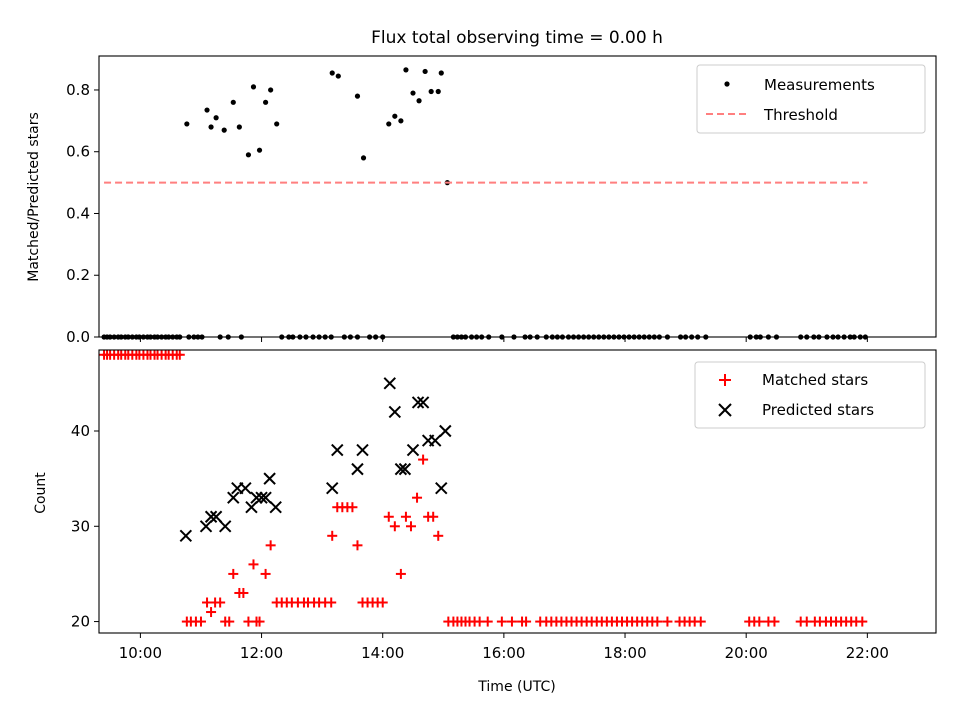  What do you see at coordinates (80, 526) in the screenshot?
I see `bottom-ytick-label: 30` at bounding box center [80, 526].